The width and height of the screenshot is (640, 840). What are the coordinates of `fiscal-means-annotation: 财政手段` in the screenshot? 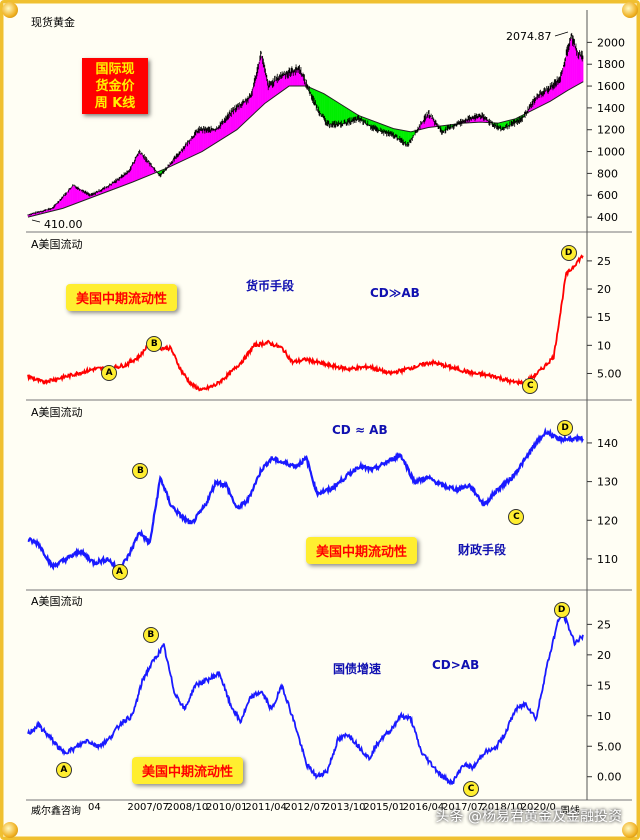 It's located at (482, 550).